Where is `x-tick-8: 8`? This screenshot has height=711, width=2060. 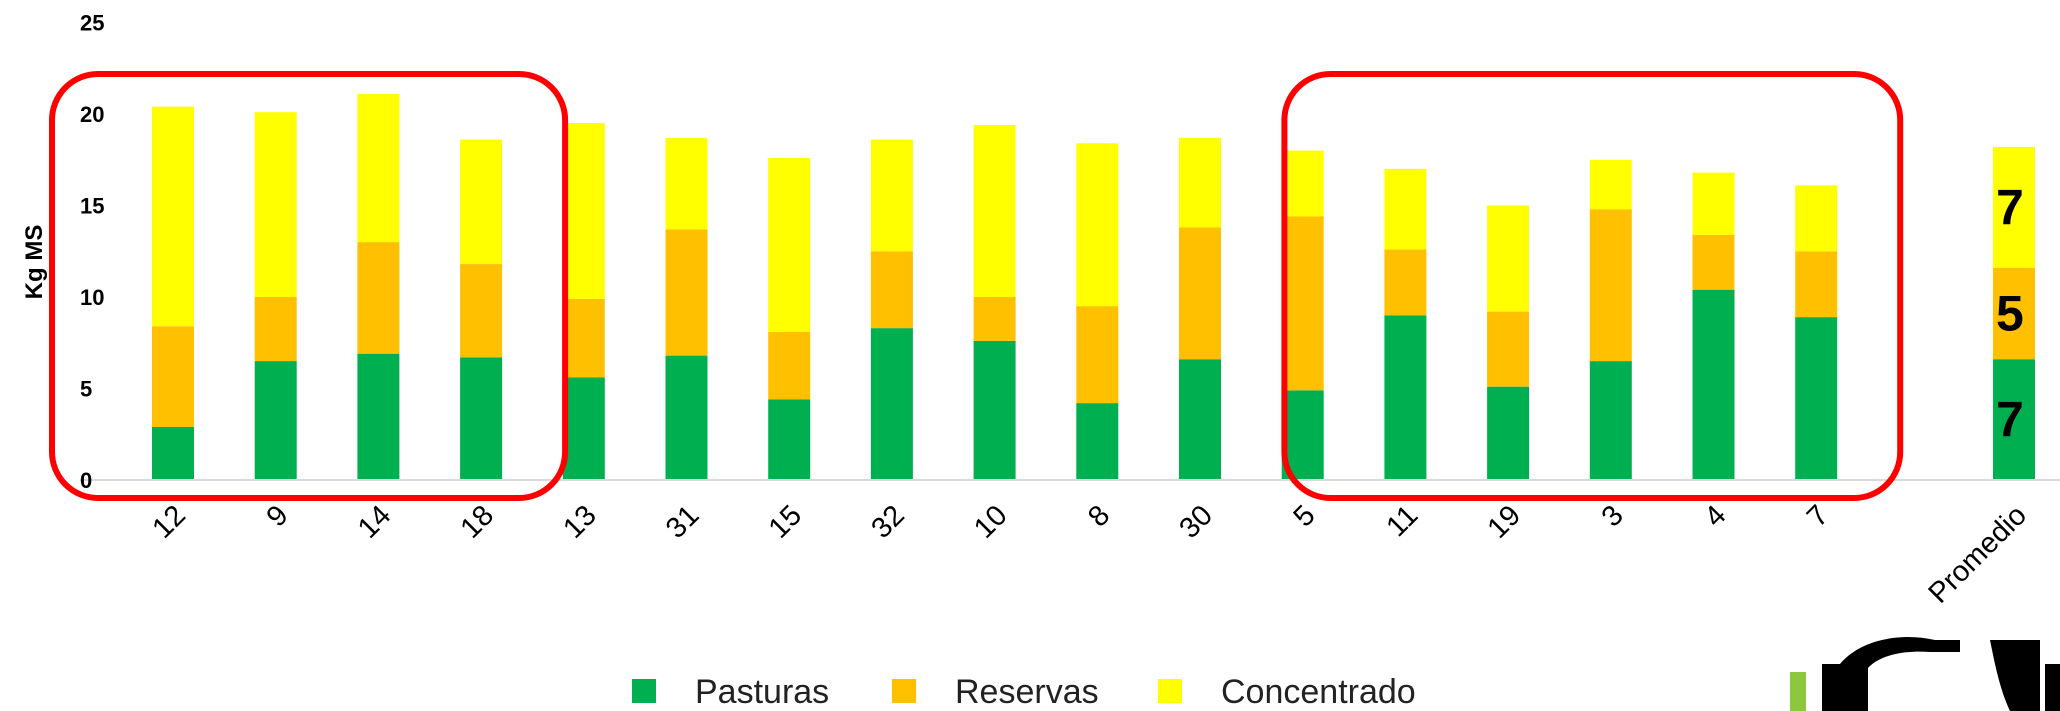 x-tick-8: 8 is located at coordinates (1099, 516).